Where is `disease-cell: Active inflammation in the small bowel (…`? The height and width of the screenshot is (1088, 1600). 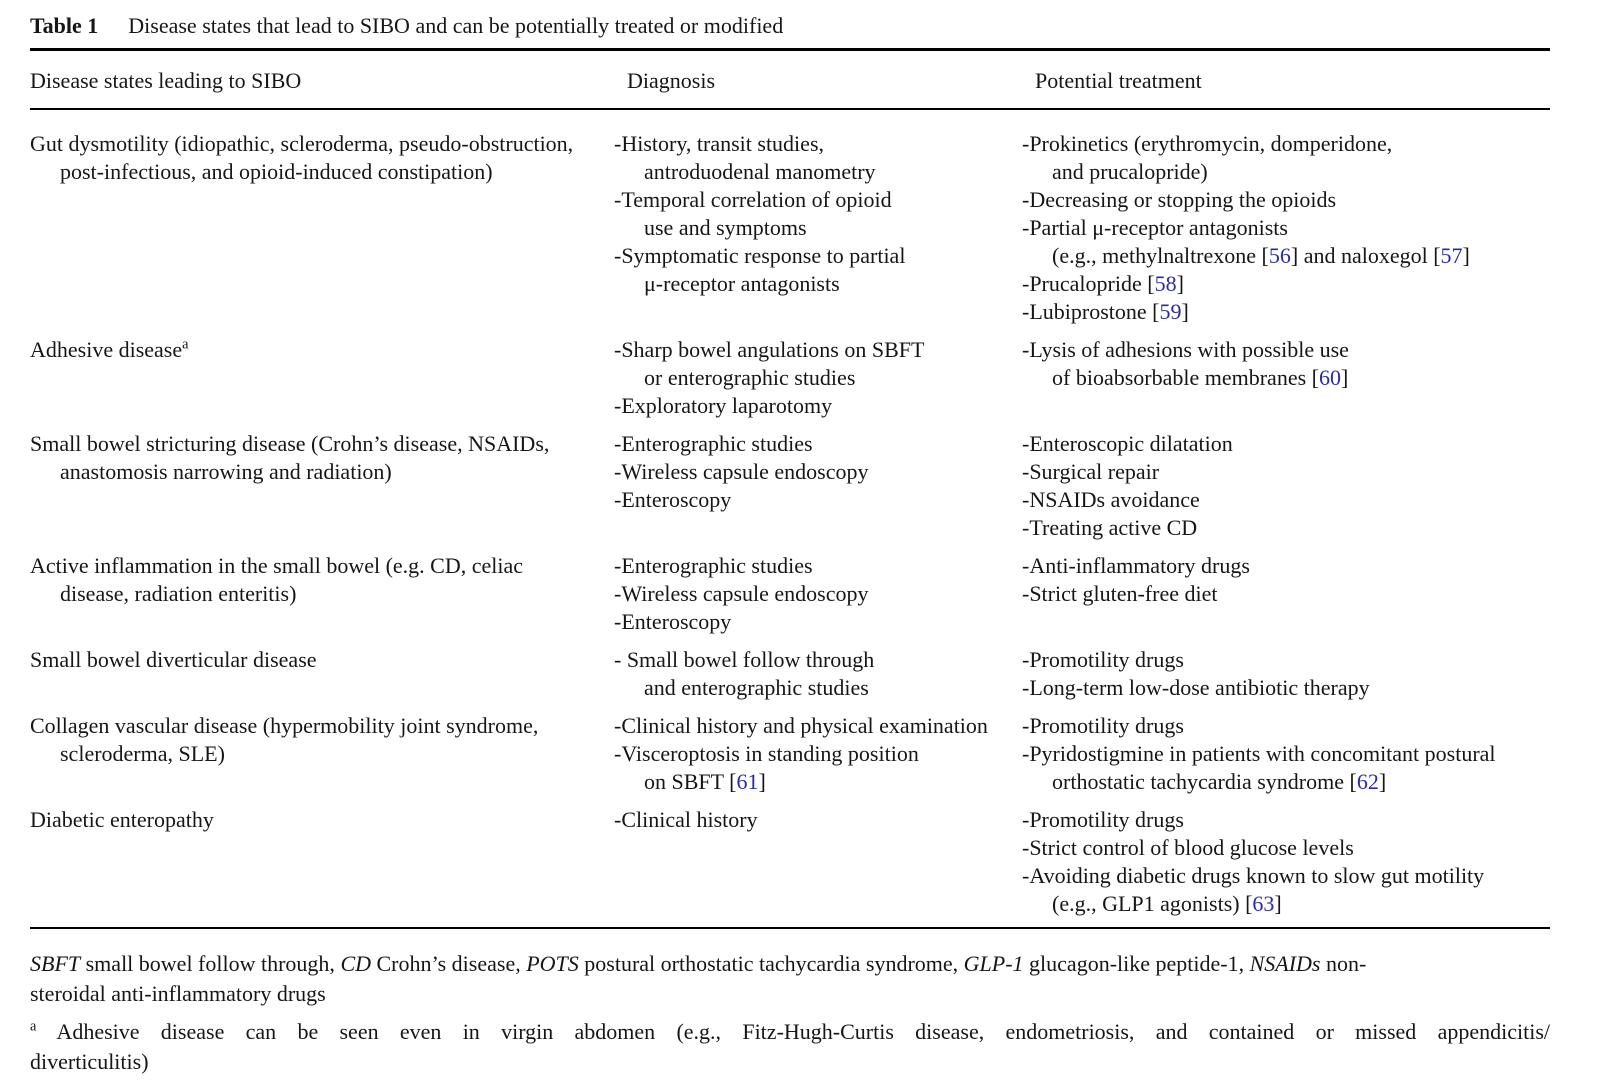
disease-cell: Active inflammation in the small bowel (… is located at coordinates (322, 594).